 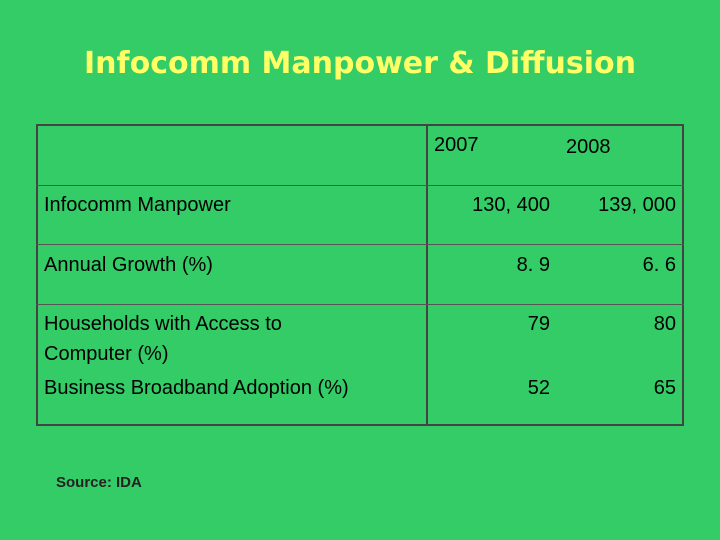 I want to click on column-divider, so click(x=427, y=275).